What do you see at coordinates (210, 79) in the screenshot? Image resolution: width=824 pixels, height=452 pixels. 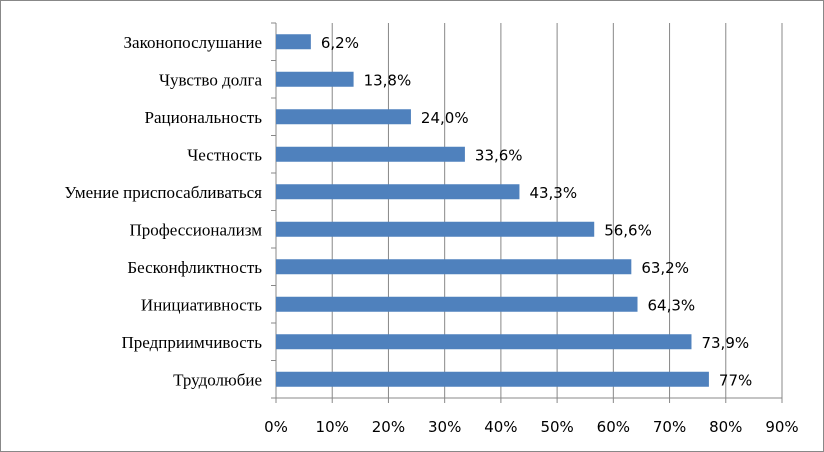 I see `category-label: Чувство долга` at bounding box center [210, 79].